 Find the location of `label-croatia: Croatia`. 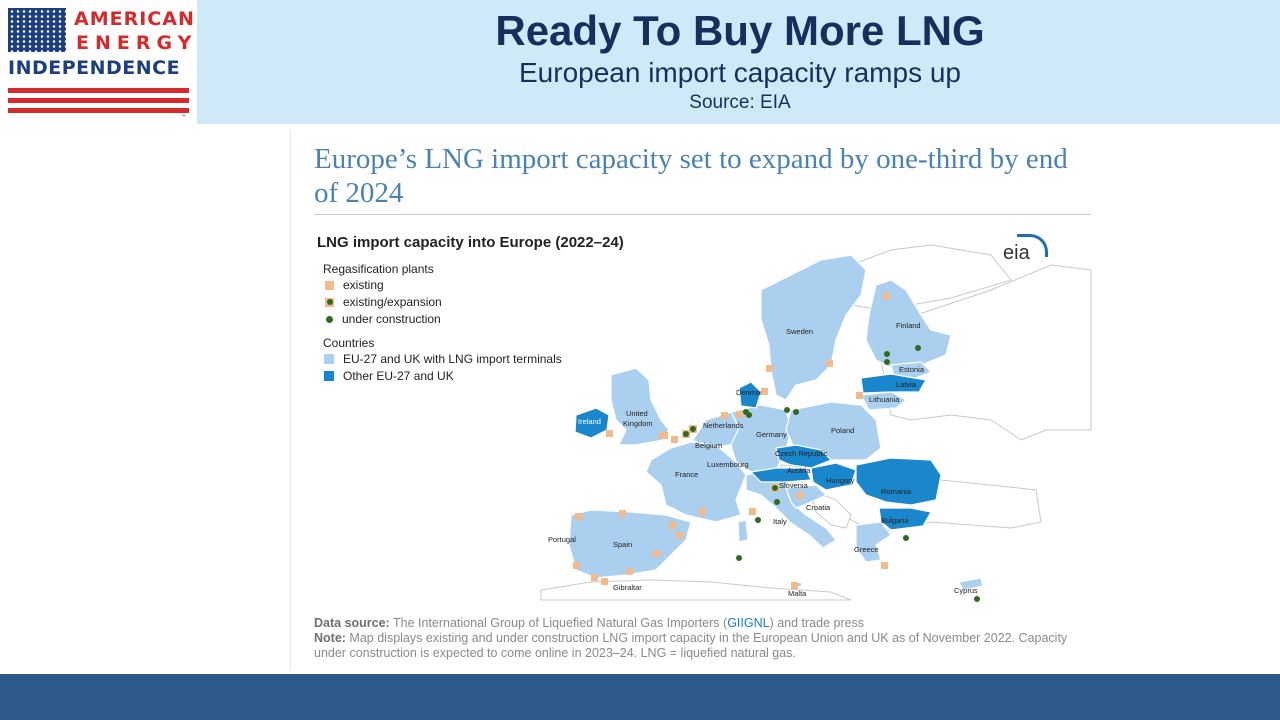

label-croatia: Croatia is located at coordinates (818, 507).